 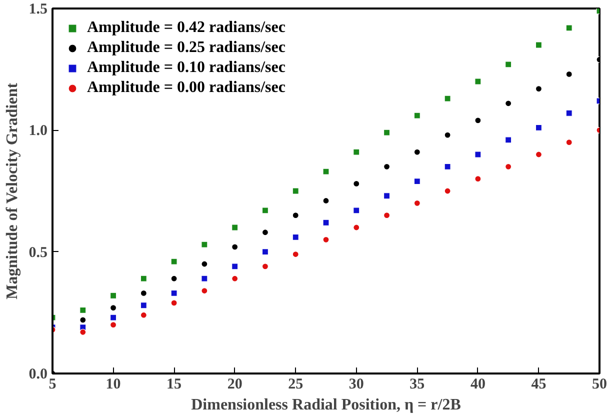 I want to click on x-tick-label: 35, so click(x=417, y=384).